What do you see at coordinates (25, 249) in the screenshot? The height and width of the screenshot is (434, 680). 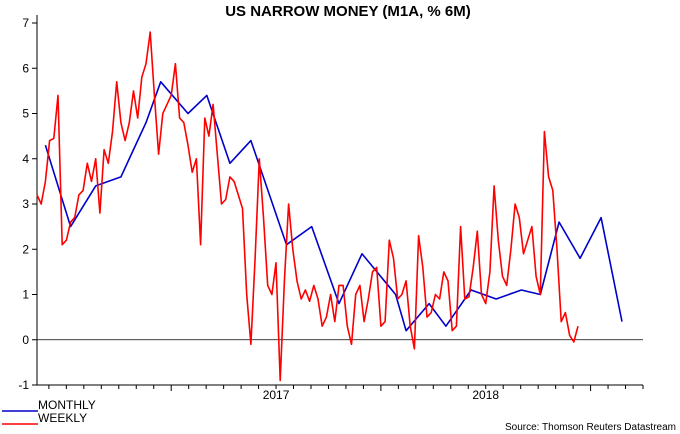 I see `y-tick-label: 2` at bounding box center [25, 249].